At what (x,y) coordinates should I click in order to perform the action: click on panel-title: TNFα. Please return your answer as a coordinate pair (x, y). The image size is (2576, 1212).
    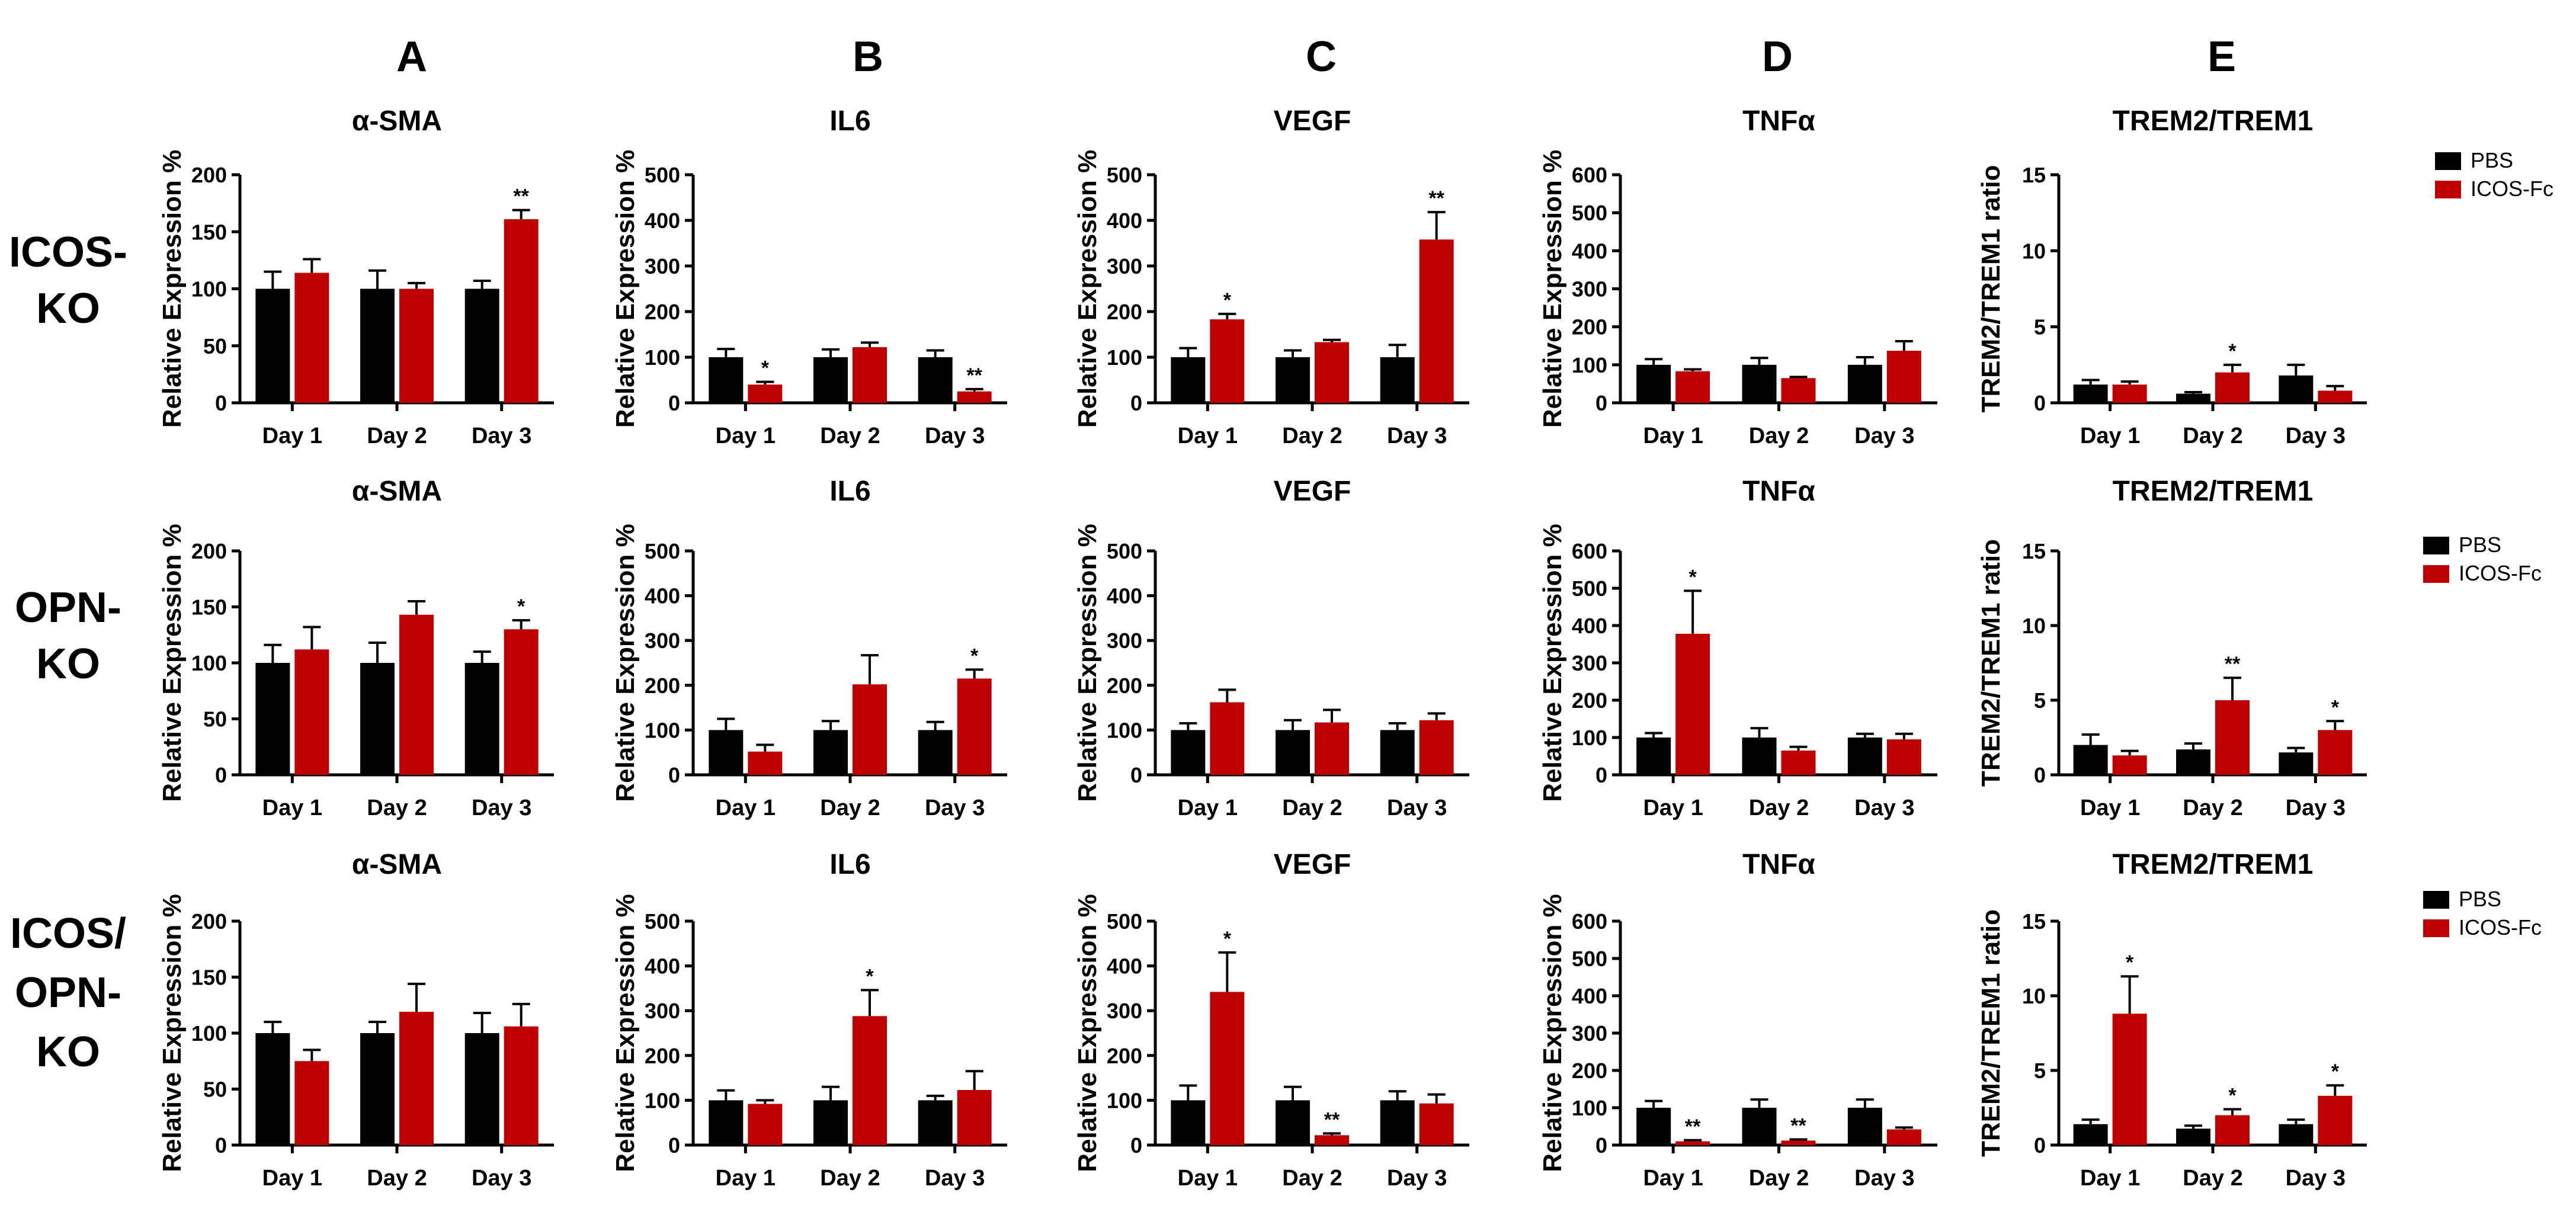
    Looking at the image, I should click on (1778, 121).